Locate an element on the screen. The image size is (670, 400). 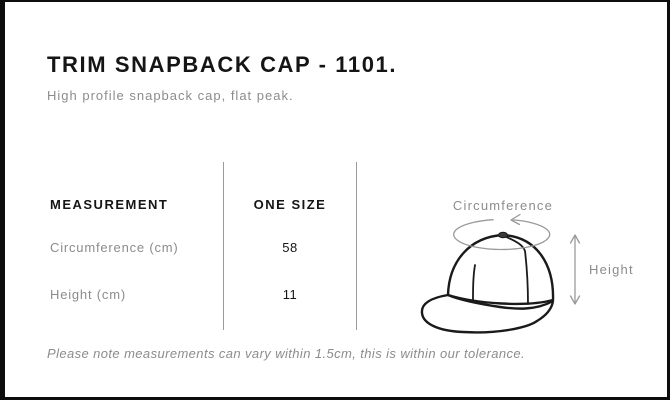
table-column-divider-left is located at coordinates (223, 246).